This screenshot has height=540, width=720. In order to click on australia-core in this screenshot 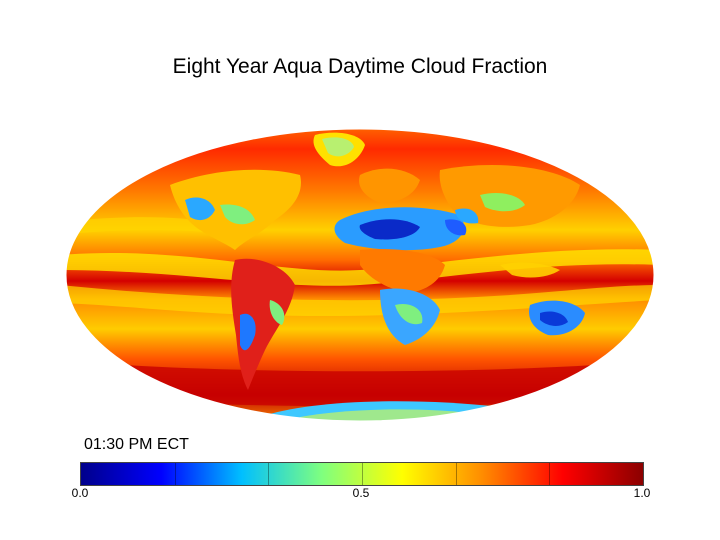, I will do `click(554, 318)`.